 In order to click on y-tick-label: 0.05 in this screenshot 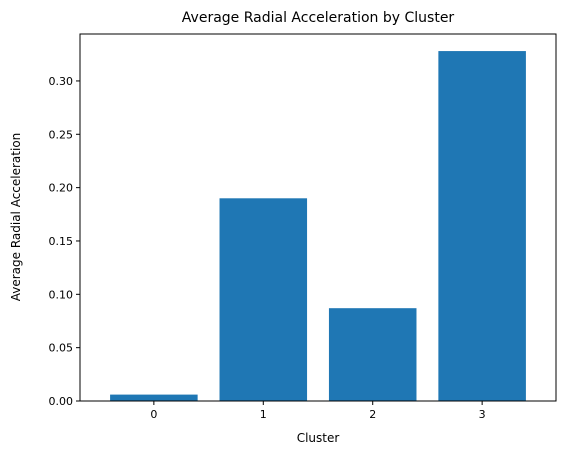, I will do `click(61, 348)`.